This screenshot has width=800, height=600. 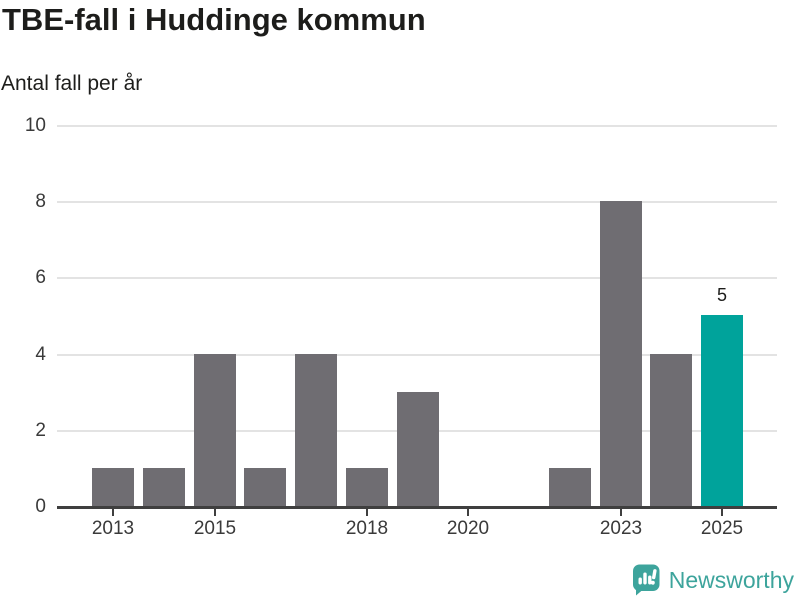 I want to click on bar-2017, so click(x=316, y=430).